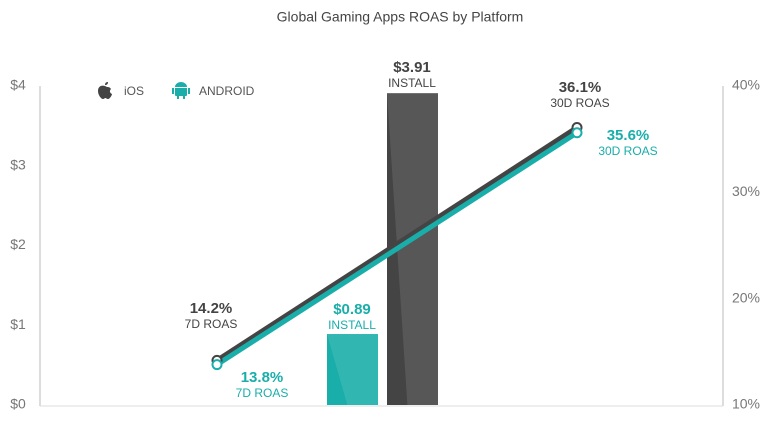  Describe the element at coordinates (262, 377) in the screenshot. I see `value-label: 13.8%` at that location.